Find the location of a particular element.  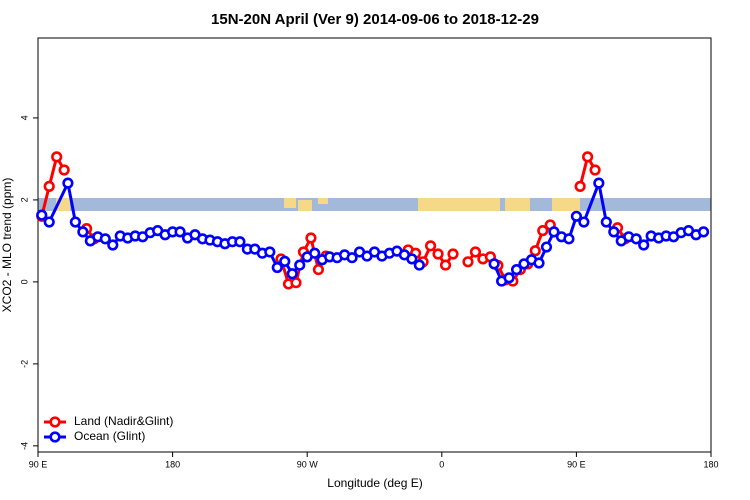

x-tick-label: 90 W is located at coordinates (308, 464).